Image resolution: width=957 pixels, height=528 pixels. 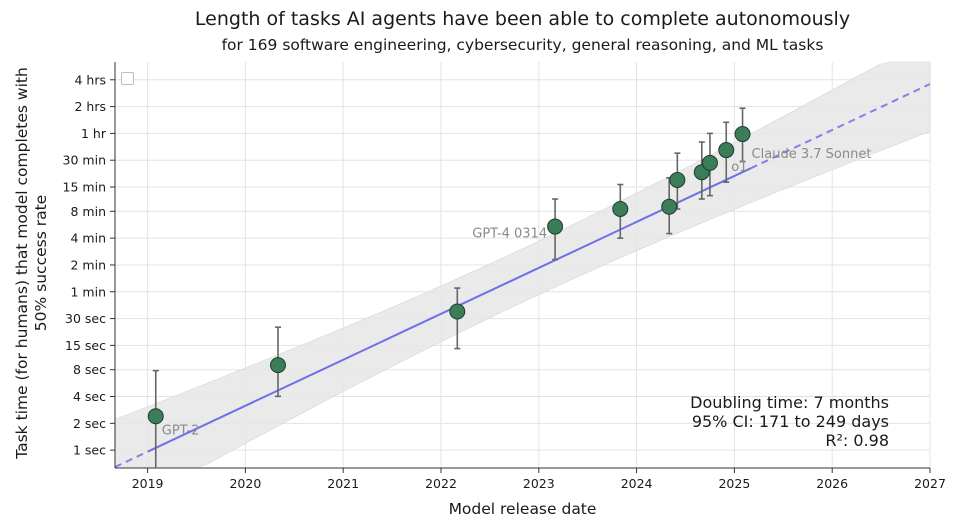 What do you see at coordinates (84, 187) in the screenshot?
I see `y-tick-label: 15 min` at bounding box center [84, 187].